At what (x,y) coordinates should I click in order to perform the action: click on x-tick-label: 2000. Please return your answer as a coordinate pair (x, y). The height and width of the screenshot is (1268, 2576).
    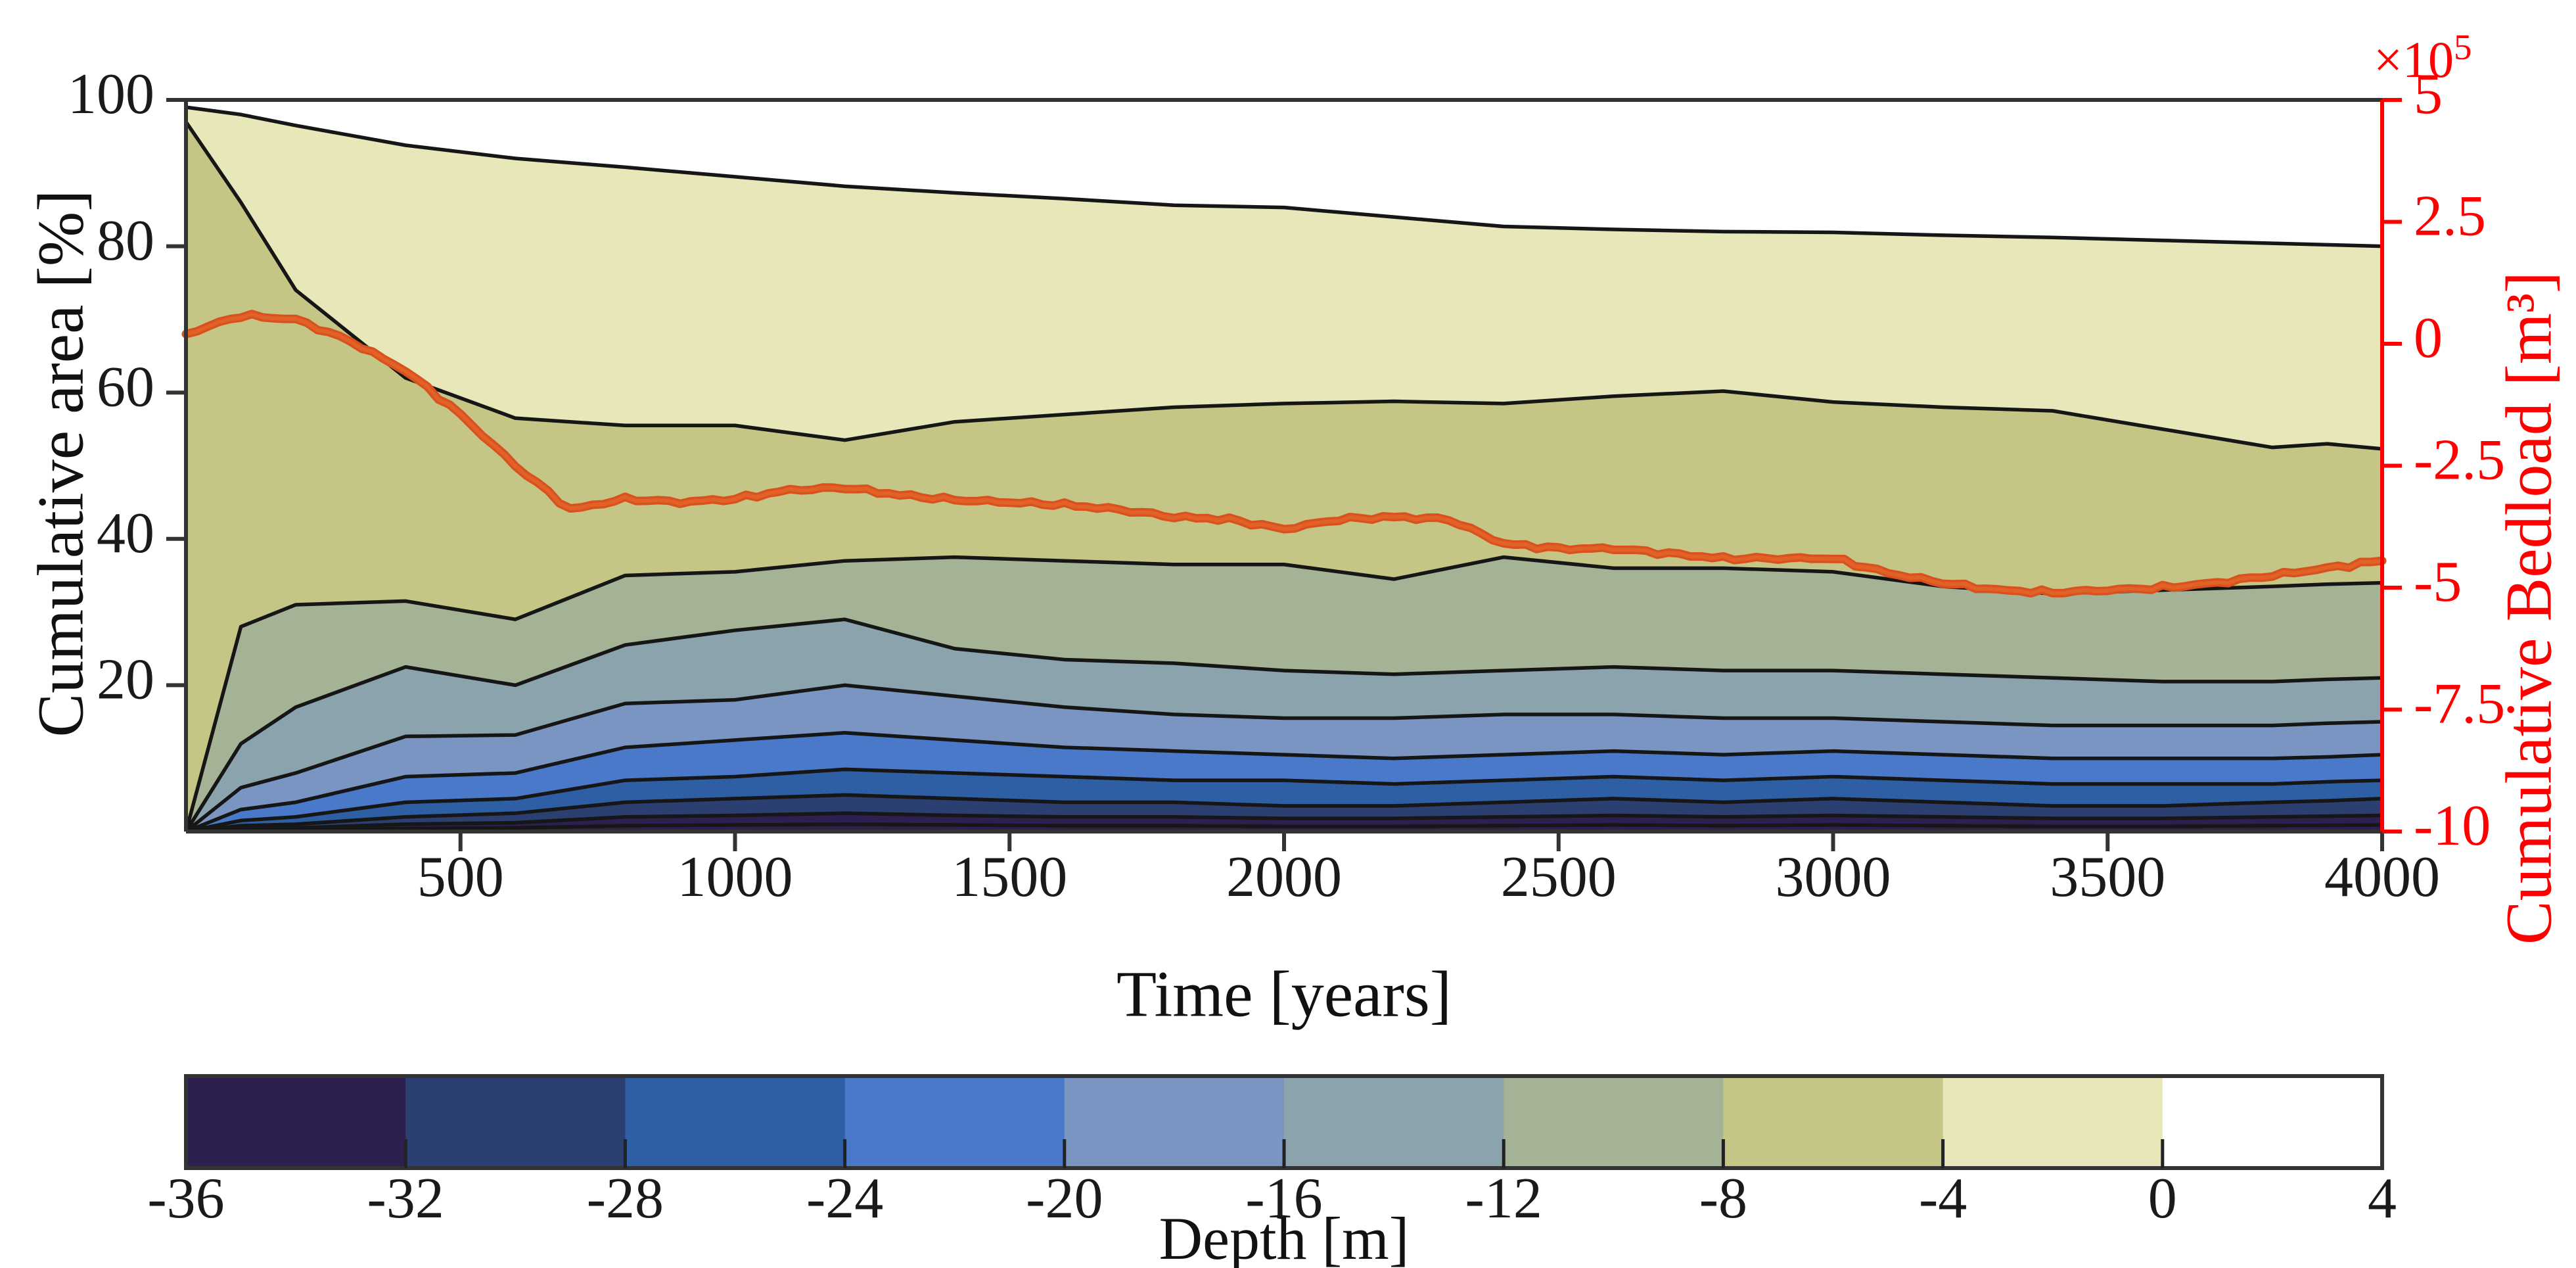
    Looking at the image, I should click on (1284, 877).